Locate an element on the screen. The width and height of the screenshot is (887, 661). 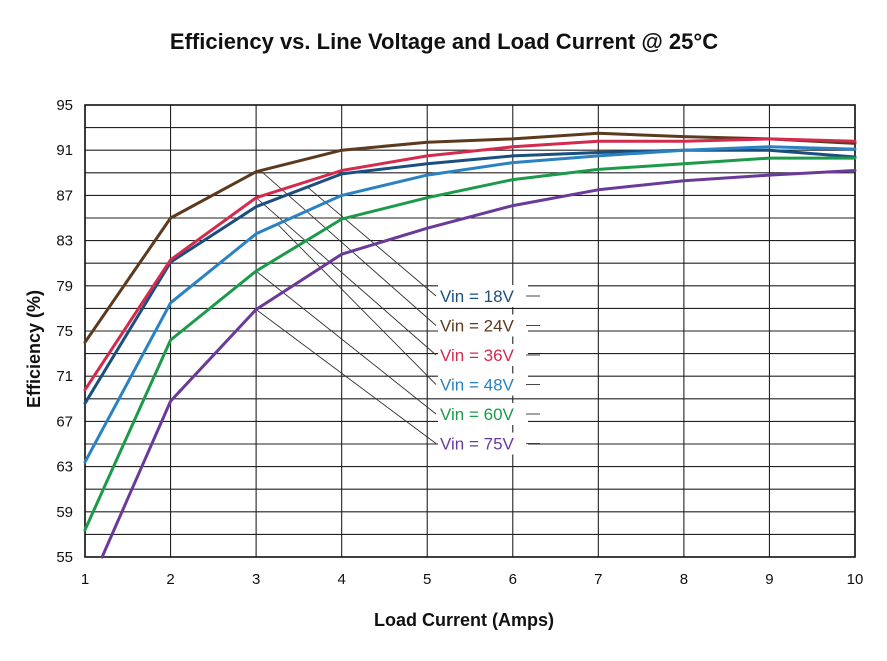
y-tick-label: 71 is located at coordinates (64, 376).